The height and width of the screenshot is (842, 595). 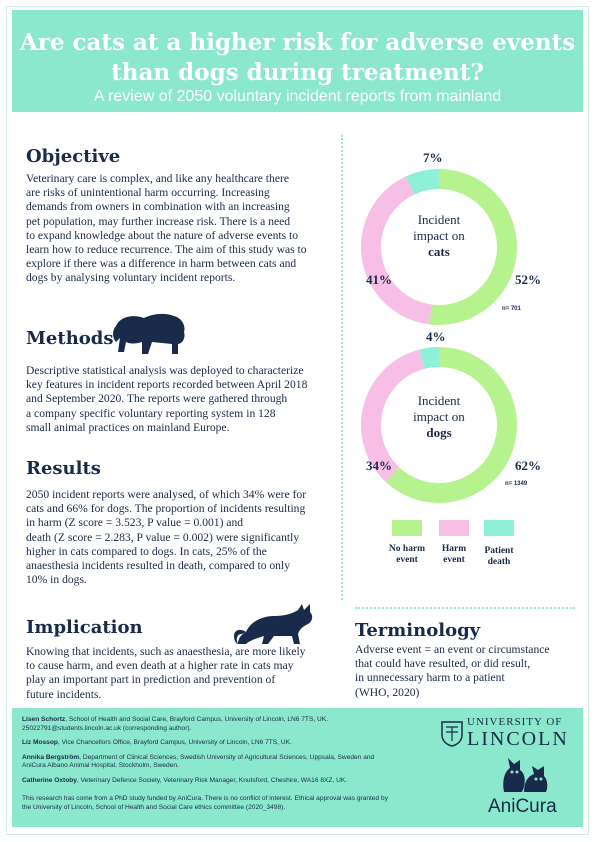 What do you see at coordinates (499, 551) in the screenshot?
I see `legend-line: Patient` at bounding box center [499, 551].